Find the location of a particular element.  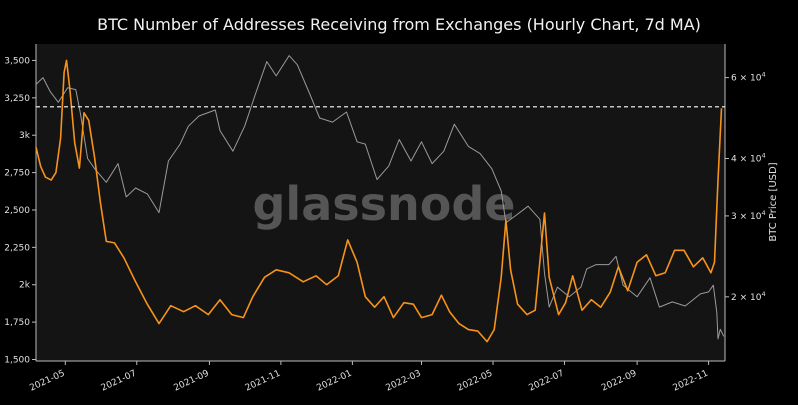

y-tick-label: 1,500 is located at coordinates (17, 361).